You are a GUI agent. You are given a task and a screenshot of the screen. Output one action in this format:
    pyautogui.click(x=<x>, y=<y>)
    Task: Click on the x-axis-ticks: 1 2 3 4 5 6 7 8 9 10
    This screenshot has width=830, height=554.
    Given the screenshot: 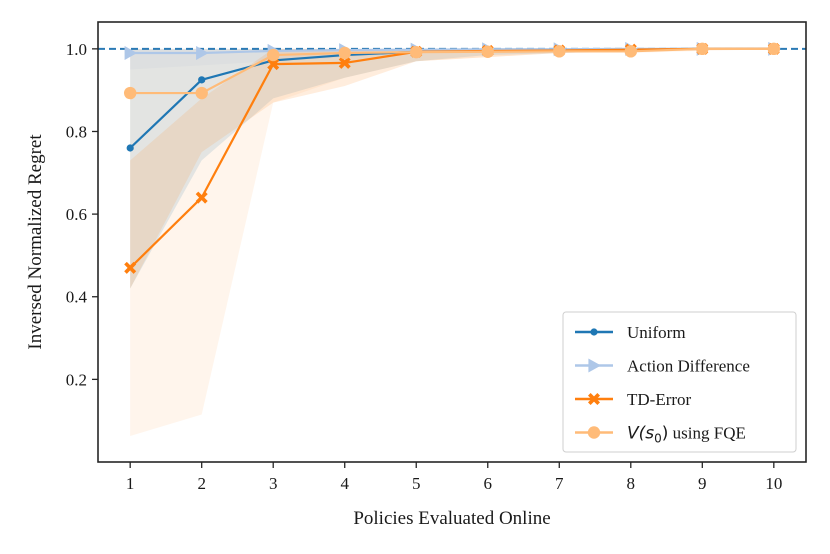 What is the action you would take?
    pyautogui.click(x=454, y=477)
    